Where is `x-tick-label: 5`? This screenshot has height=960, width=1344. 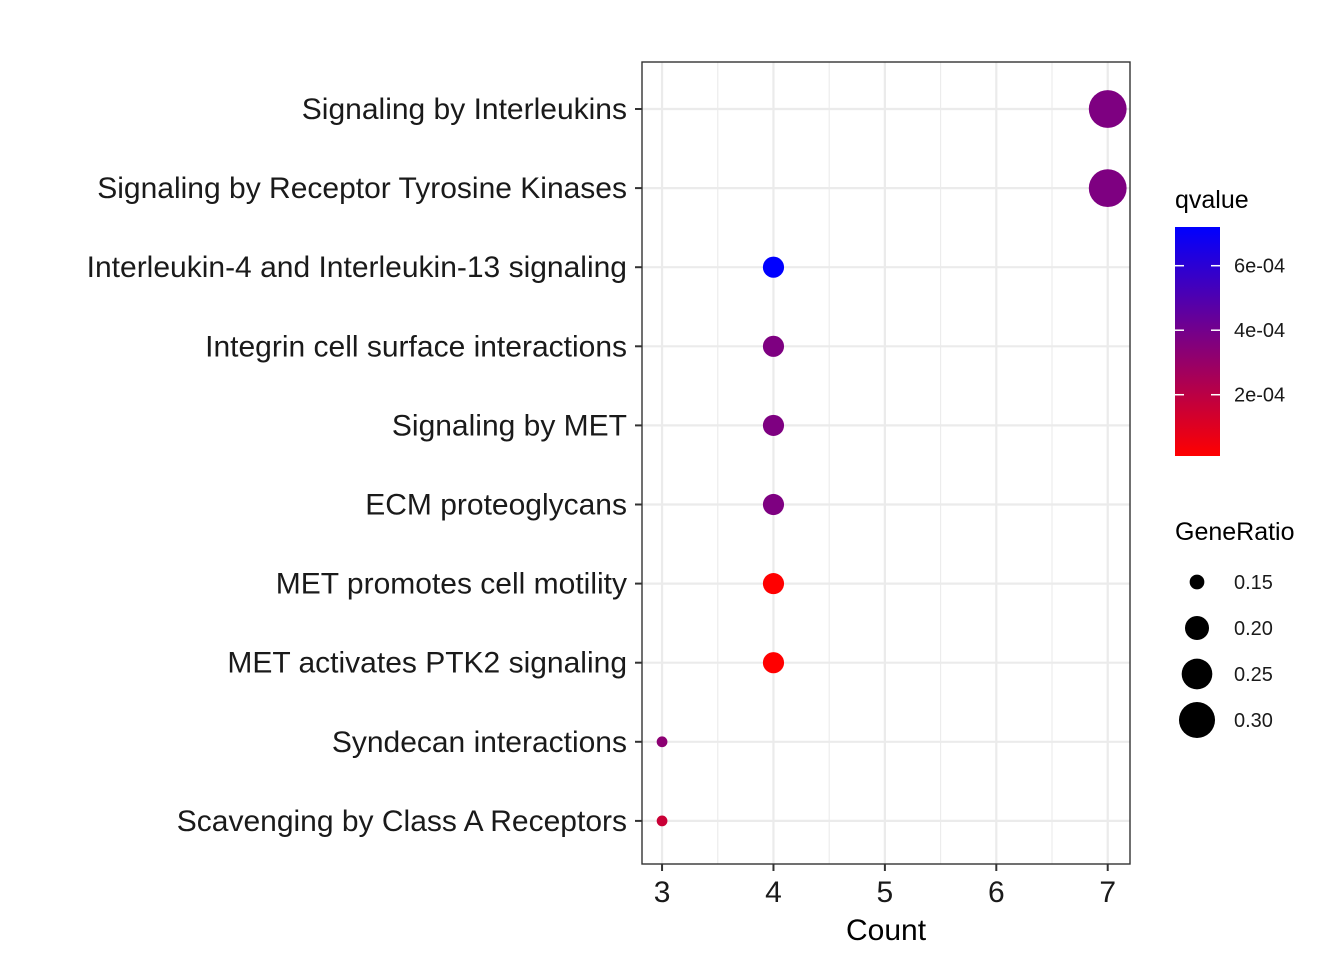
x-tick-label: 5 is located at coordinates (885, 892).